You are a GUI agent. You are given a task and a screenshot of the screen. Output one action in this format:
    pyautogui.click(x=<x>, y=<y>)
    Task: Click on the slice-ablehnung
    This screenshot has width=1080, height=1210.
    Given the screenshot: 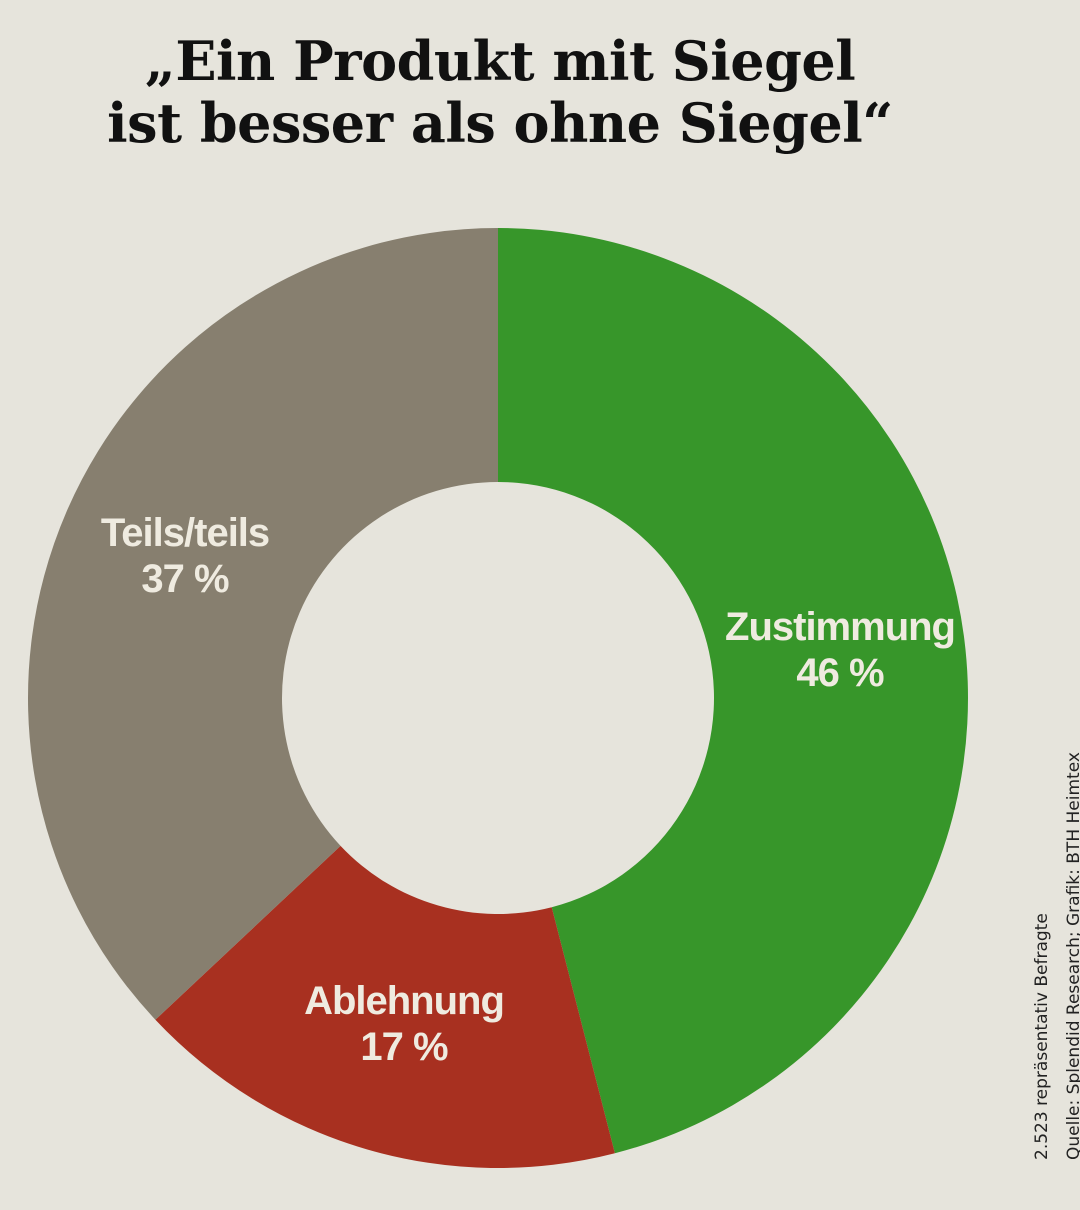 What is the action you would take?
    pyautogui.click(x=385, y=1006)
    